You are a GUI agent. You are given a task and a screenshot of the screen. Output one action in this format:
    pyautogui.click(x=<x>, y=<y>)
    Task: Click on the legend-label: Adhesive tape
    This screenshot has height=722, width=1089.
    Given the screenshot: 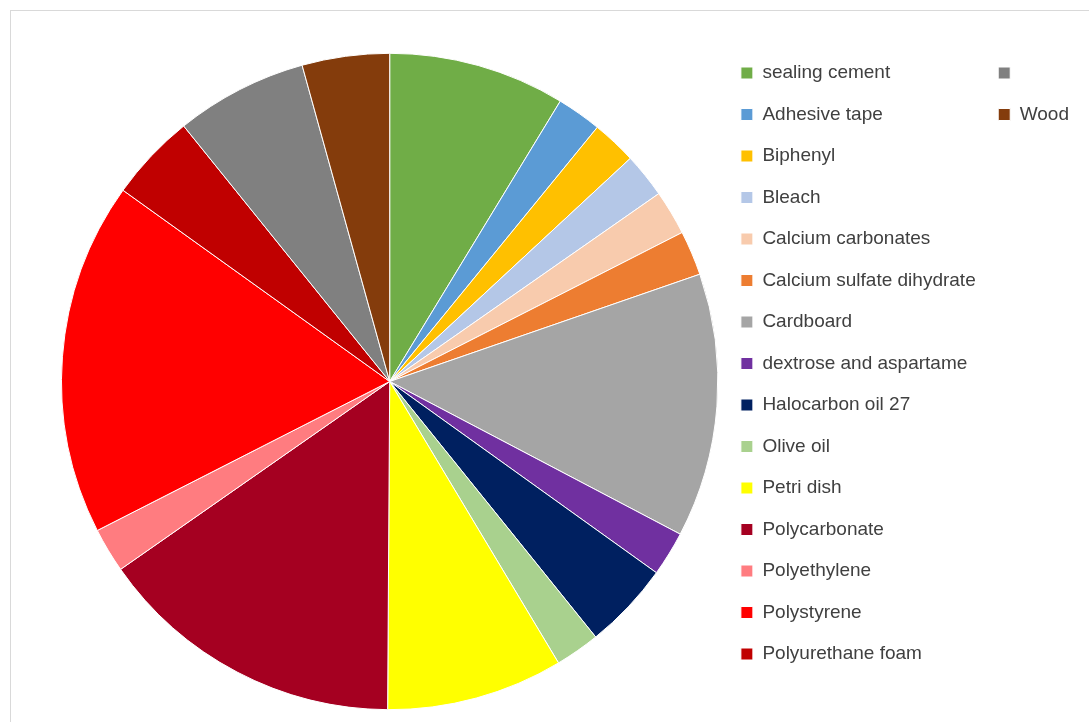 What is the action you would take?
    pyautogui.click(x=822, y=113)
    